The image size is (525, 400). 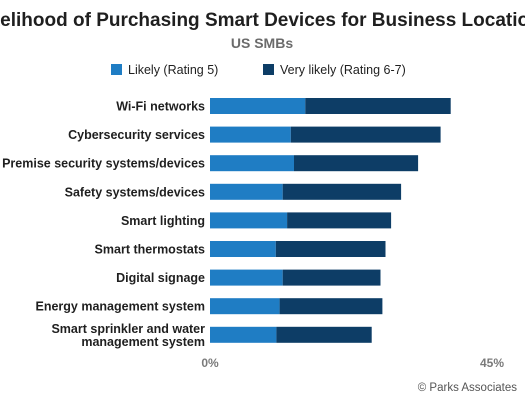 What do you see at coordinates (268, 69) in the screenshot?
I see `legend-swatch-very-likely` at bounding box center [268, 69].